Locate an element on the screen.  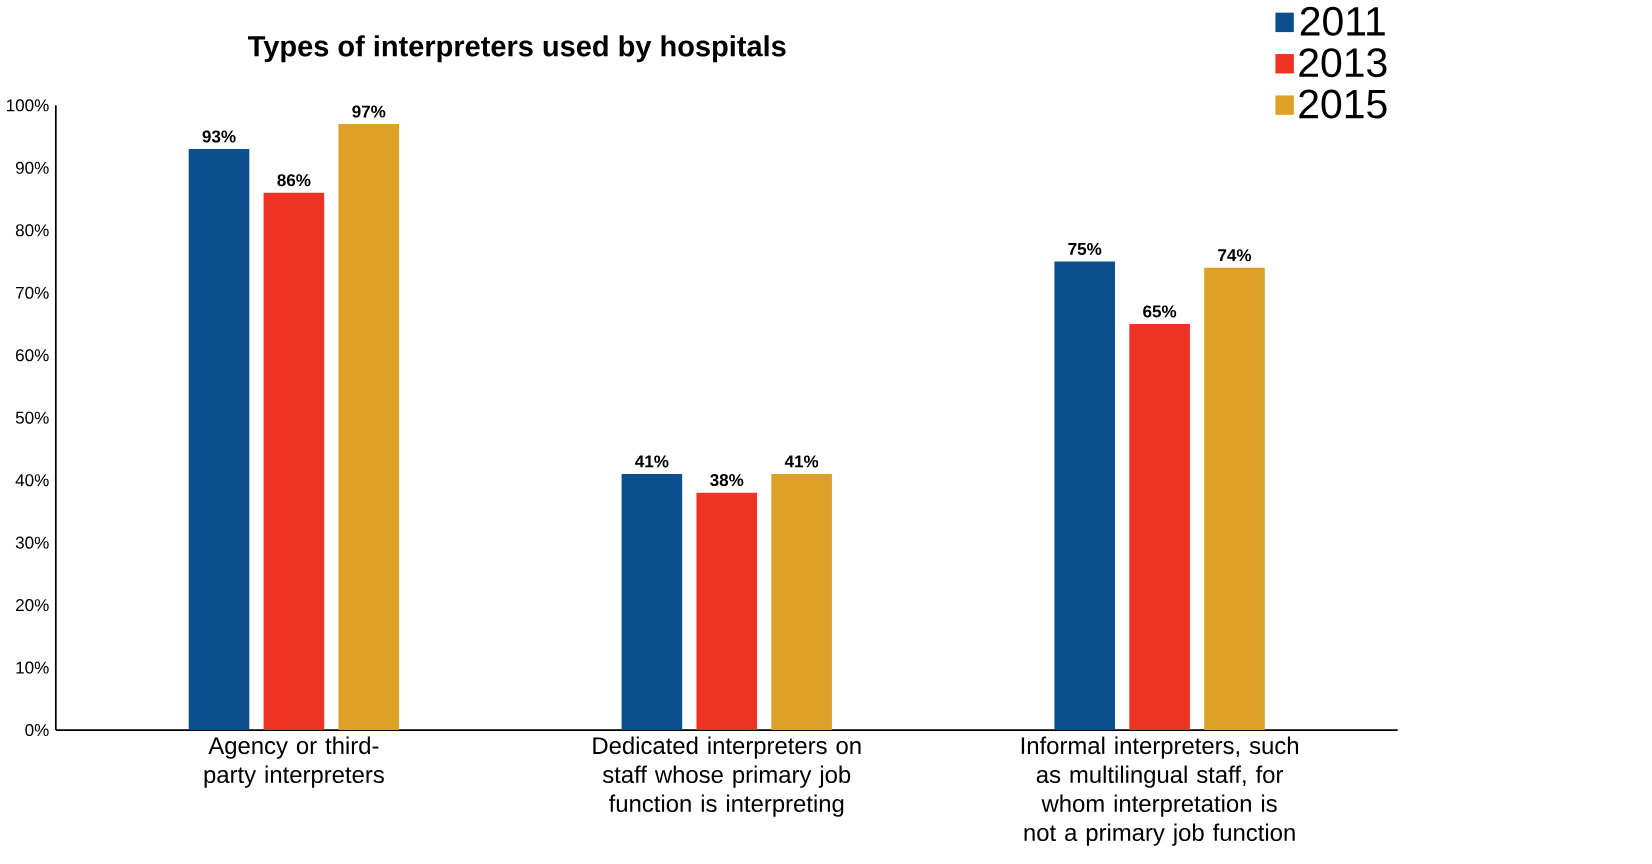
y-tick-label: 60% is located at coordinates (32, 355).